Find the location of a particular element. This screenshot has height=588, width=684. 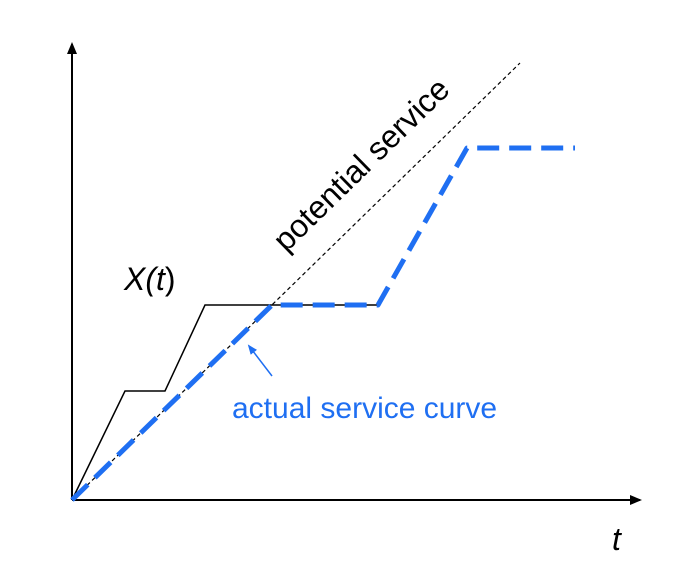

actual-service-label: actual service curve is located at coordinates (364, 408).